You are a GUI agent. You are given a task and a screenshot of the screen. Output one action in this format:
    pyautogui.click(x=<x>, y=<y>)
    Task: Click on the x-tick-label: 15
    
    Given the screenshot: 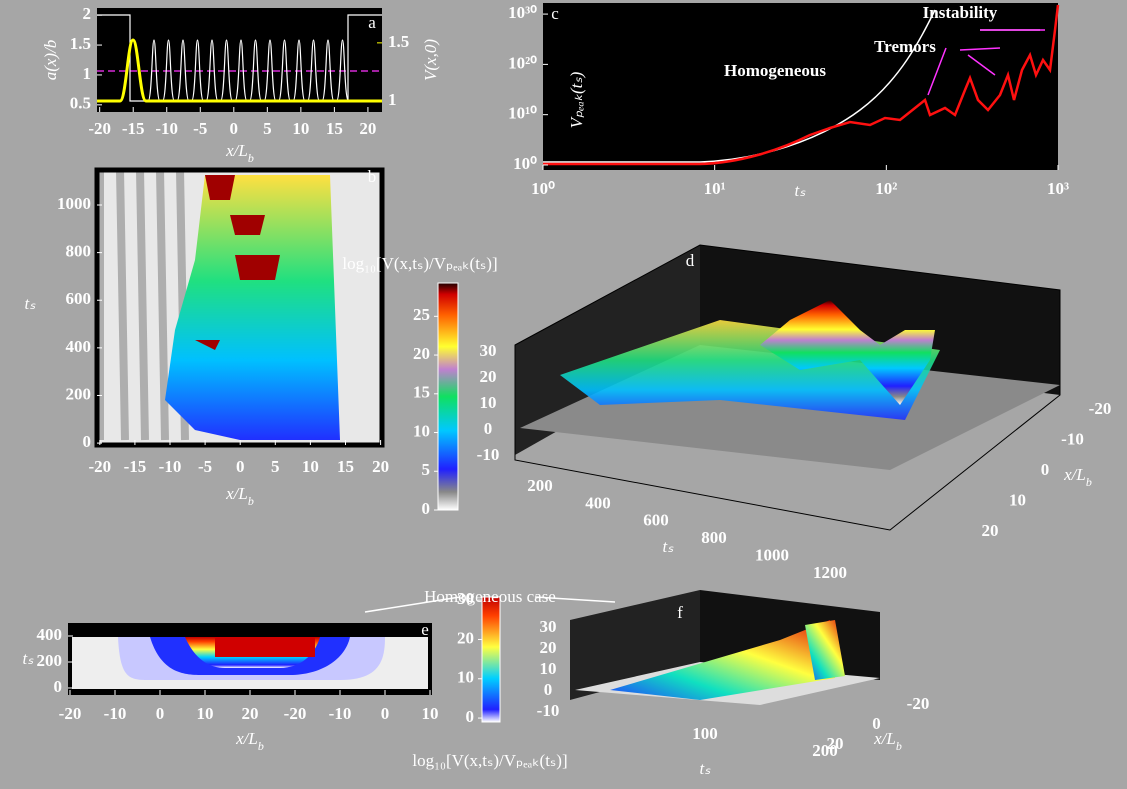 What is the action you would take?
    pyautogui.click(x=345, y=466)
    